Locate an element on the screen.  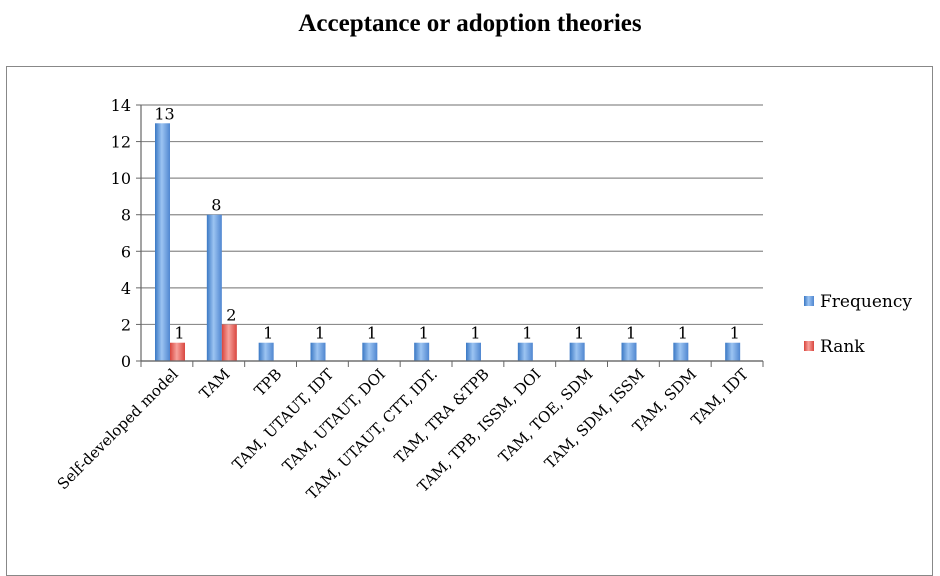
y-tick-label: 2 is located at coordinates (126, 324).